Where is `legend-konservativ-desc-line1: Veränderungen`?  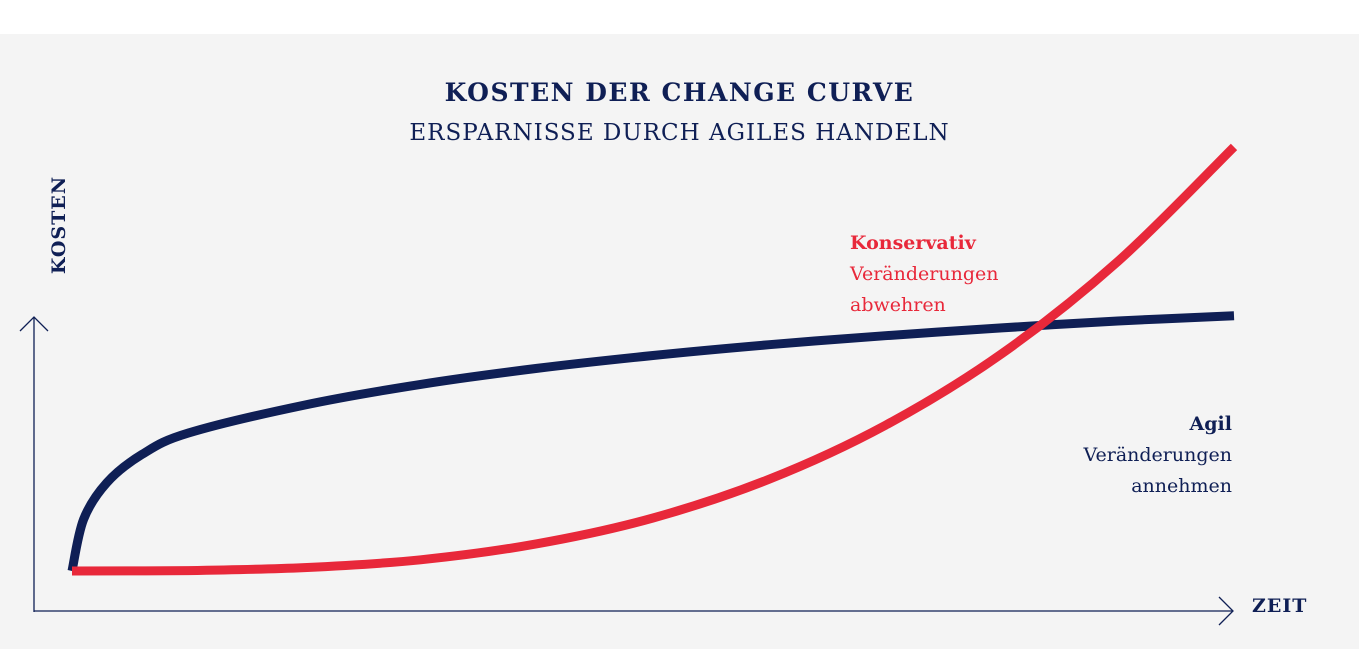
legend-konservativ-desc-line1: Veränderungen is located at coordinates (924, 274).